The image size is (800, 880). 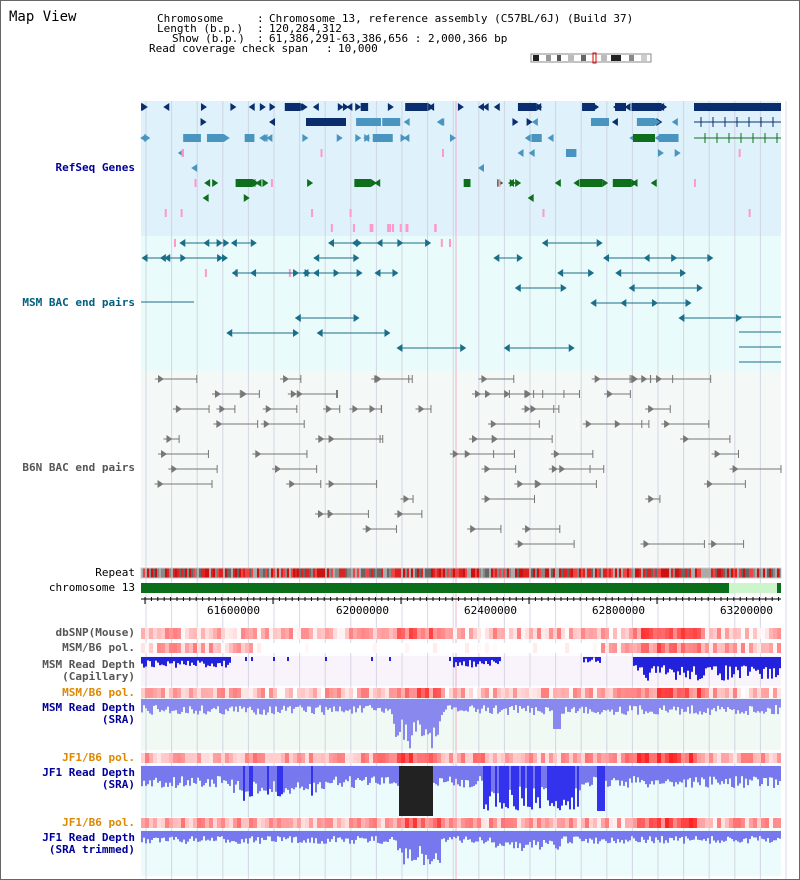 What do you see at coordinates (583, 58) in the screenshot?
I see `ideogram-band` at bounding box center [583, 58].